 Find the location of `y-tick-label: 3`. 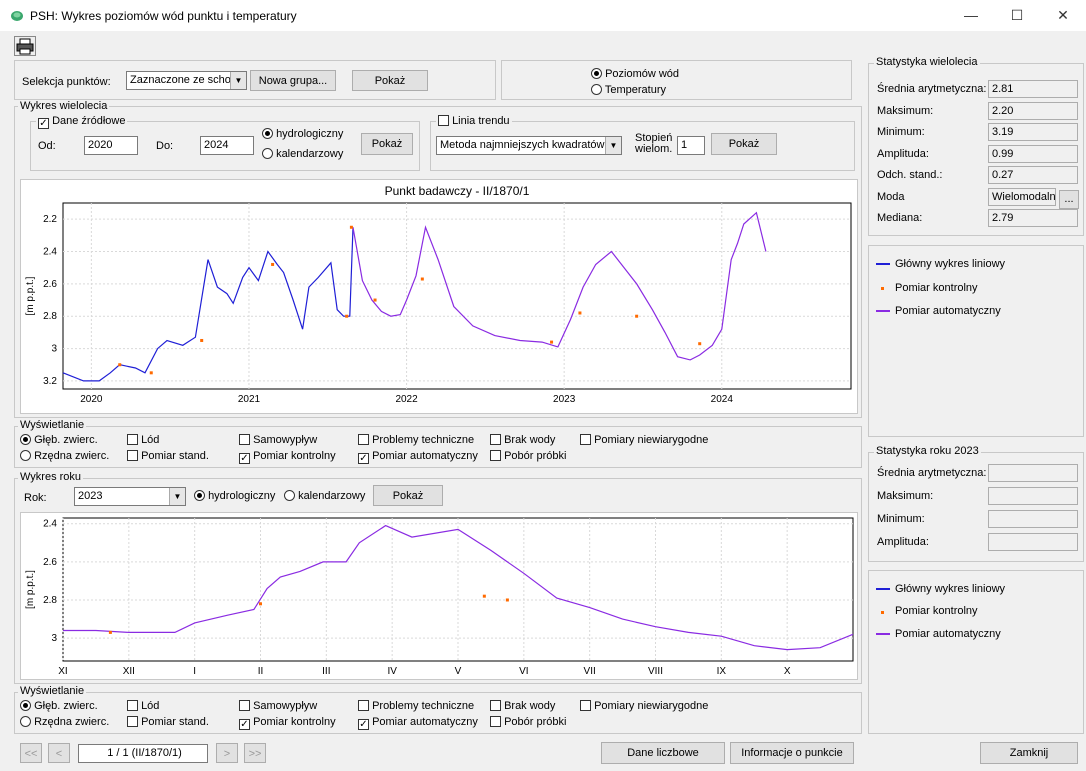

y-tick-label: 3 is located at coordinates (54, 638).